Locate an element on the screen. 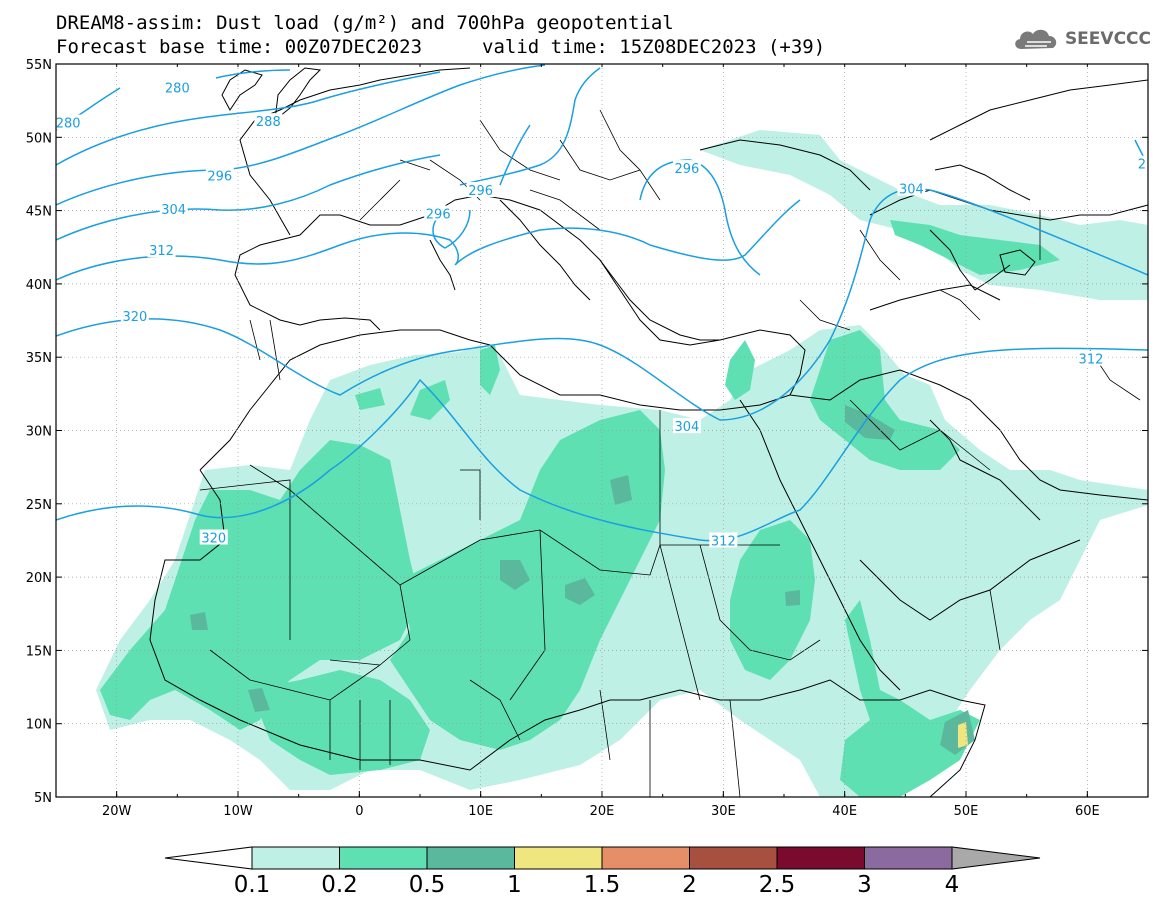 This screenshot has height=907, width=1165. colorbar-label: 0.5 is located at coordinates (427, 885).